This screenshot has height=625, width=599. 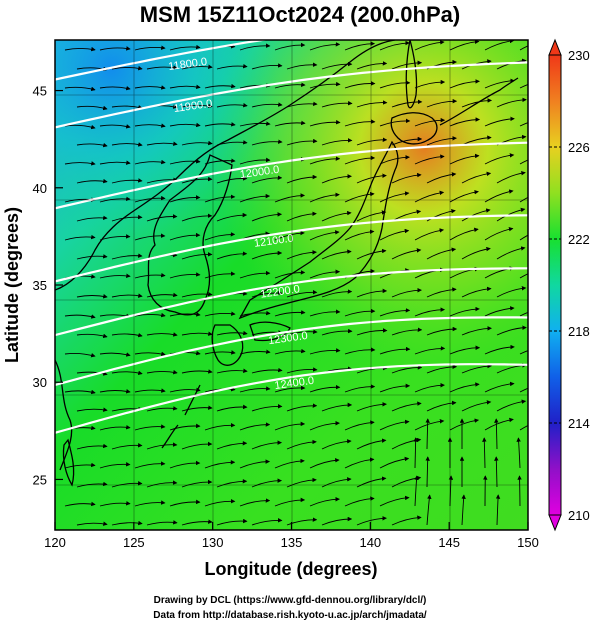 What do you see at coordinates (55, 542) in the screenshot?
I see `x-tick-label: 120` at bounding box center [55, 542].